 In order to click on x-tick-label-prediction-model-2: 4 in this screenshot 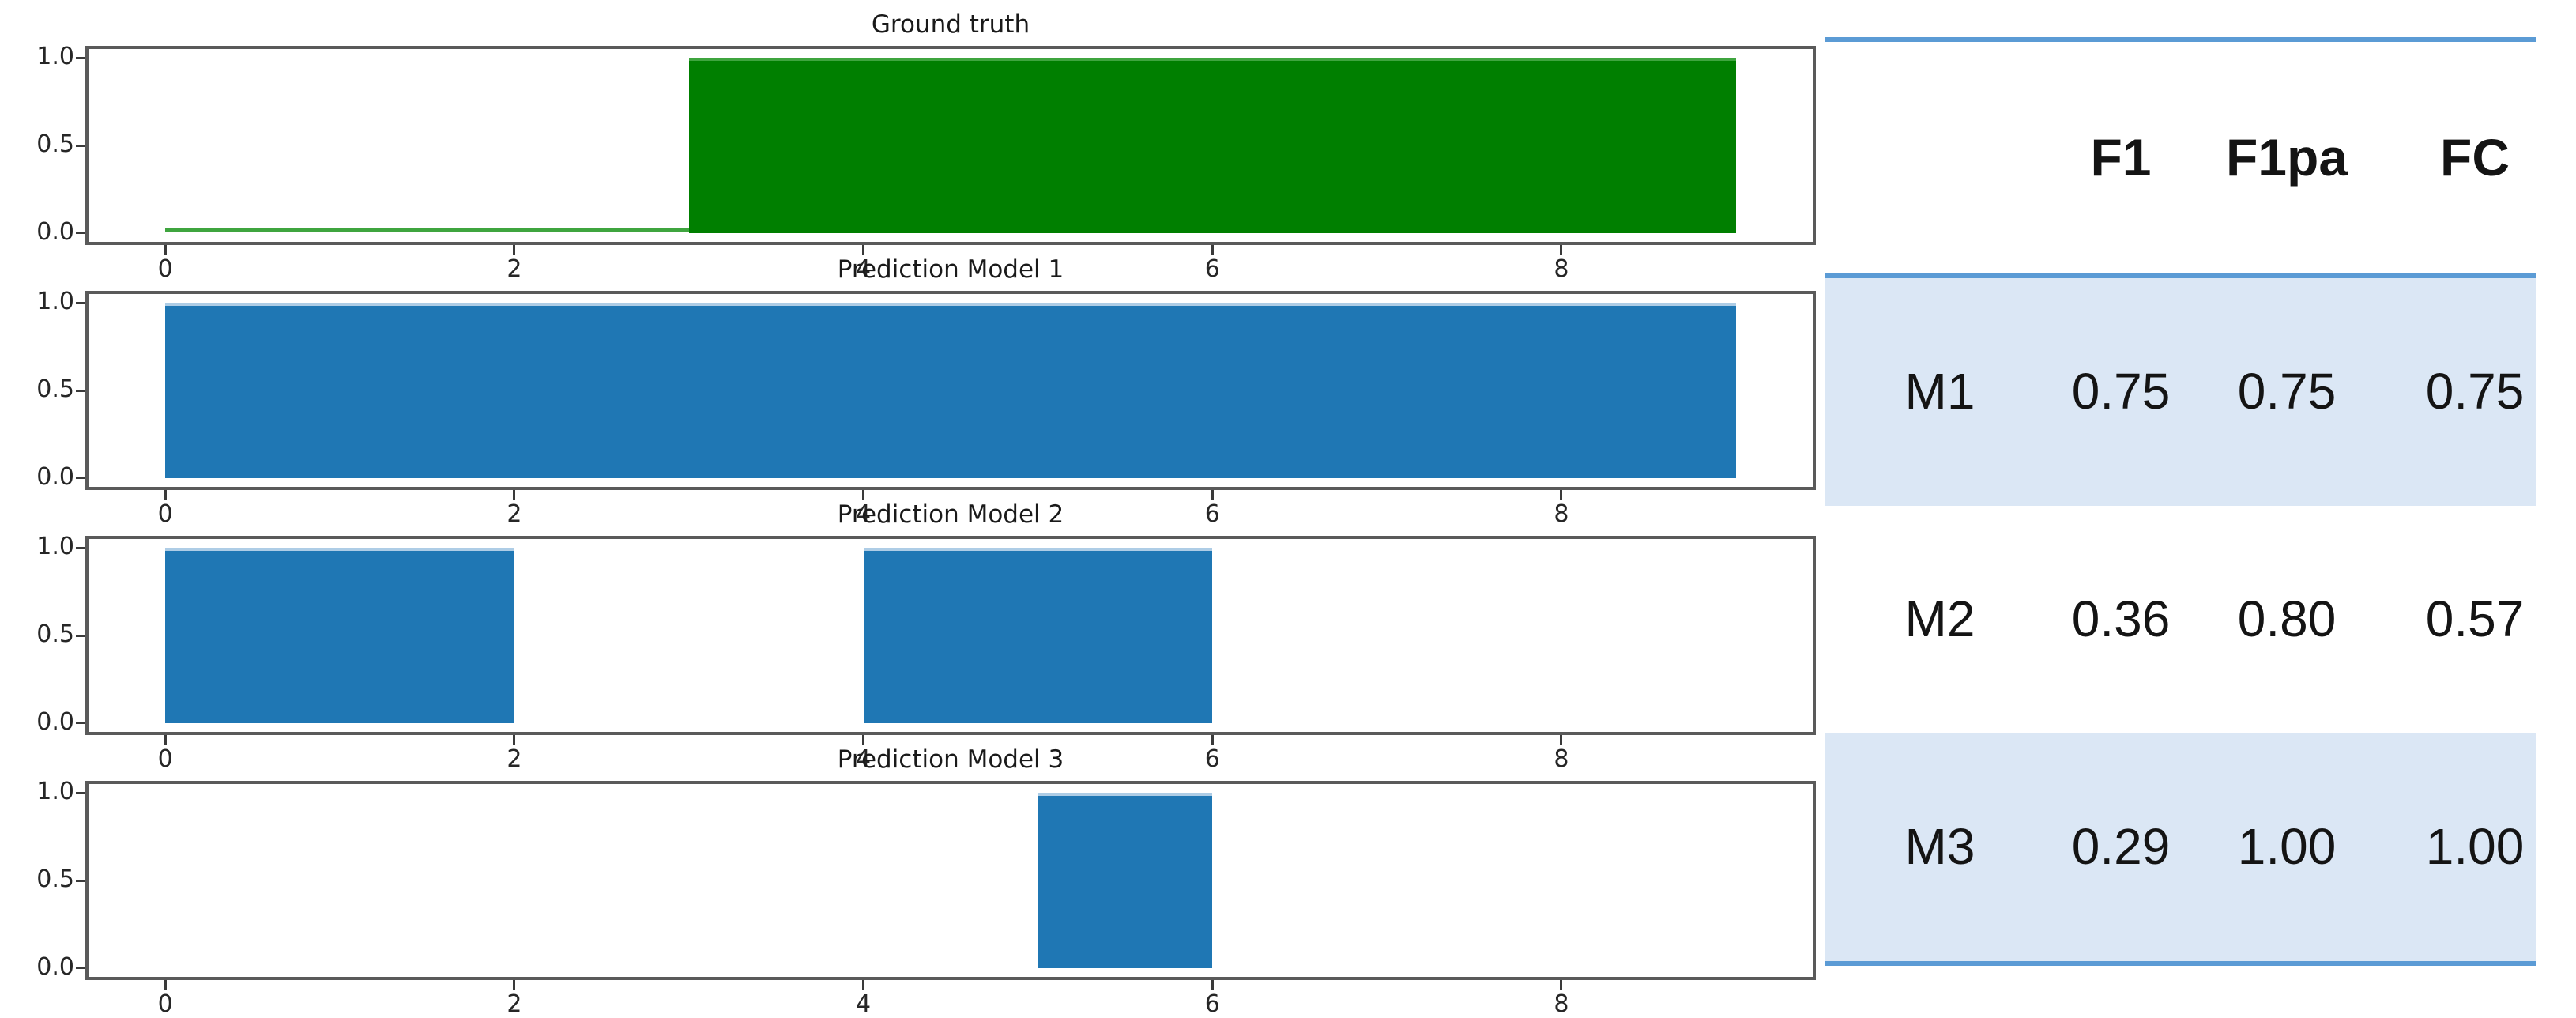, I will do `click(864, 759)`.